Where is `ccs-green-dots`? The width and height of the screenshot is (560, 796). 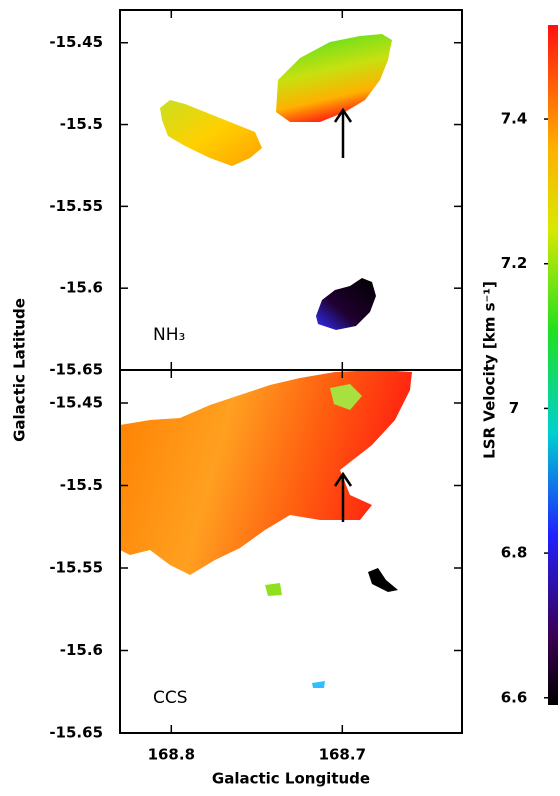
ccs-green-dots is located at coordinates (273, 589).